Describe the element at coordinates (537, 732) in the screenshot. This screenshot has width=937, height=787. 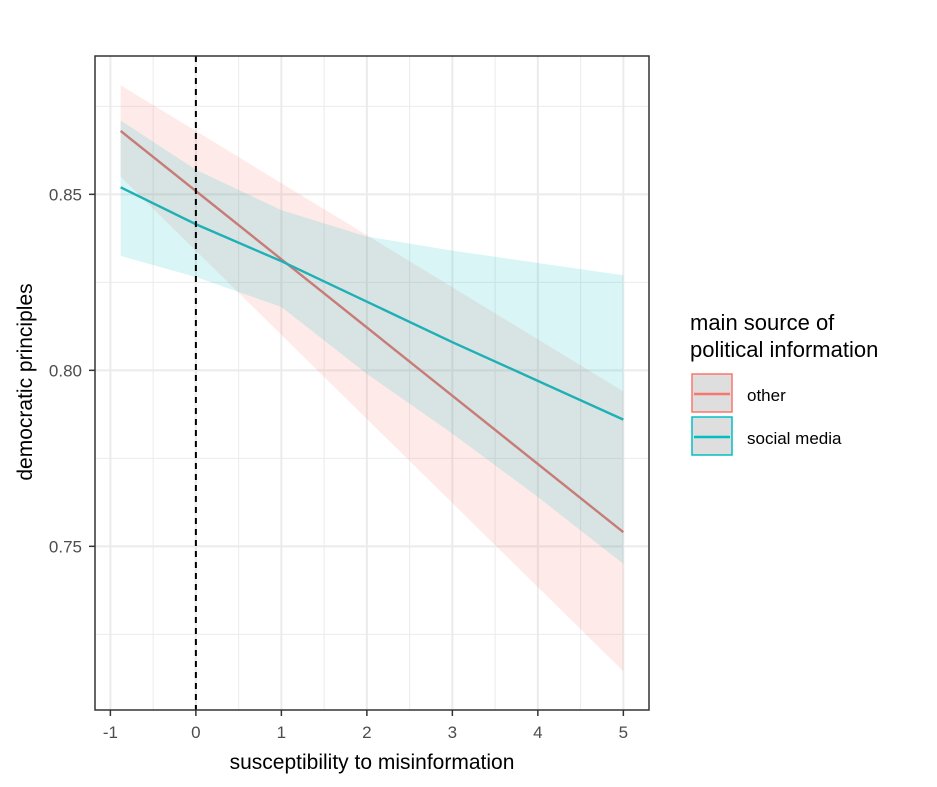
I see `x-tick-label: 4` at that location.